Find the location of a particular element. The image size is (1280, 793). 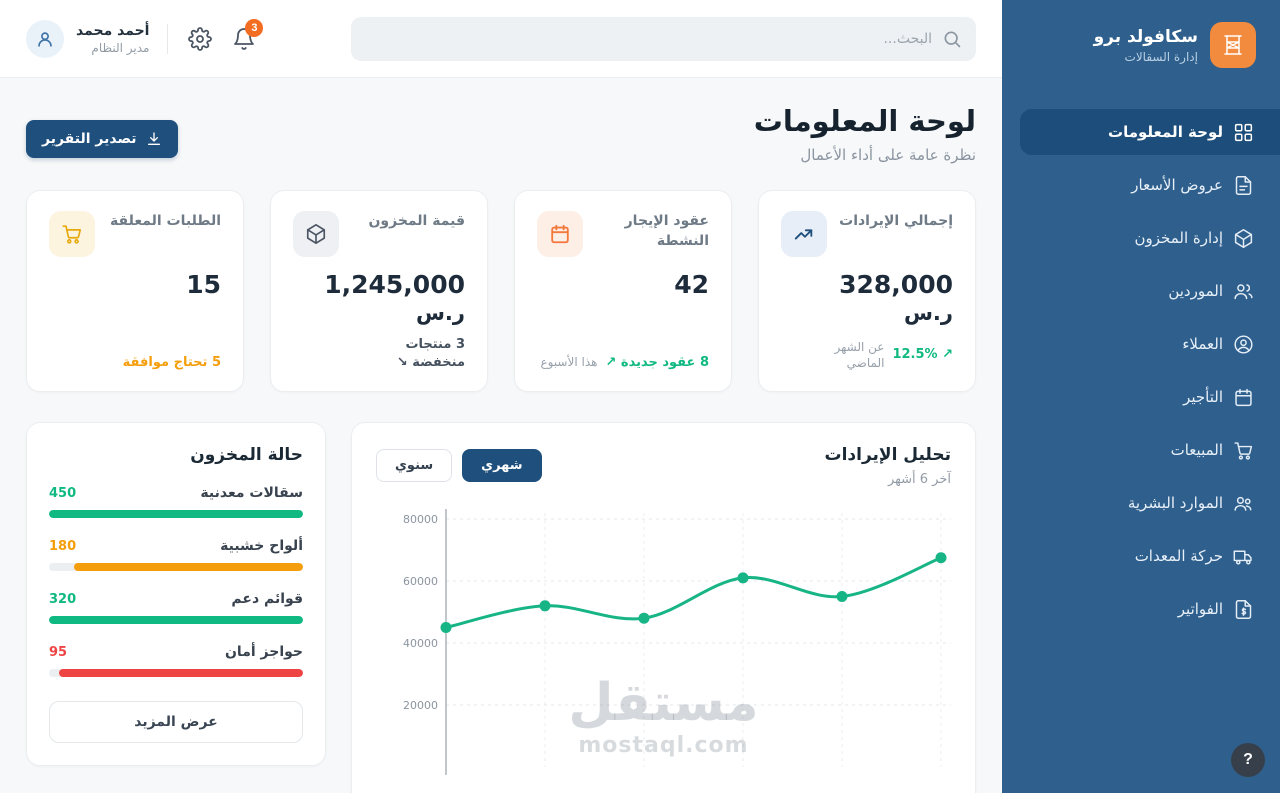

notifications-button: 3 is located at coordinates (247, 35).